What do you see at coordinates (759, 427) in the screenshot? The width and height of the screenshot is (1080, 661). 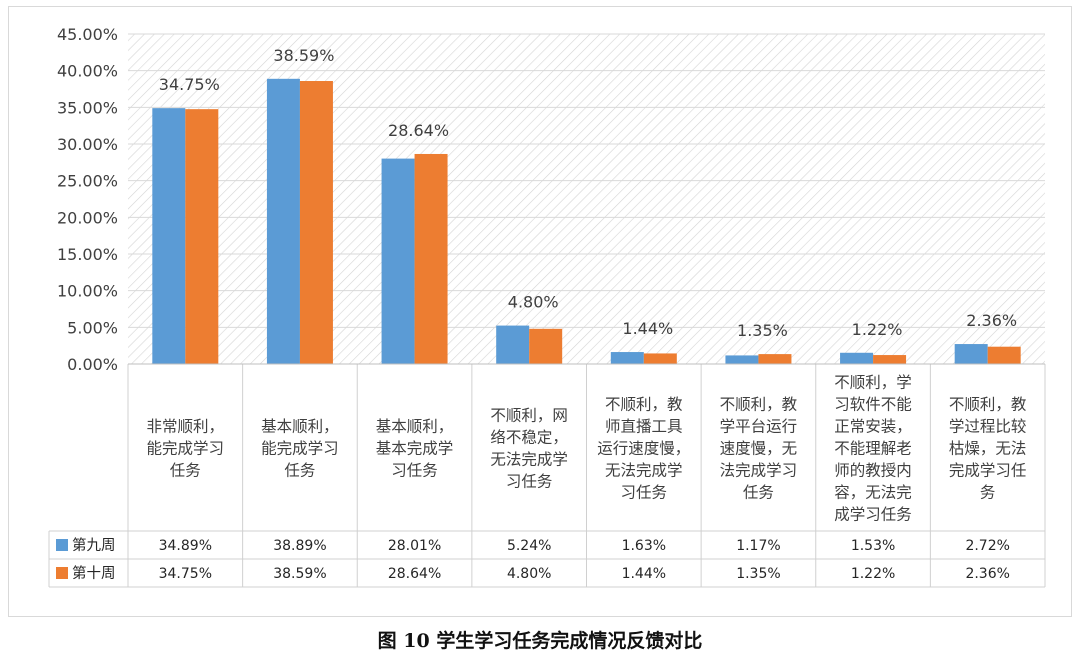 I see `category-label: 学平台运行` at bounding box center [759, 427].